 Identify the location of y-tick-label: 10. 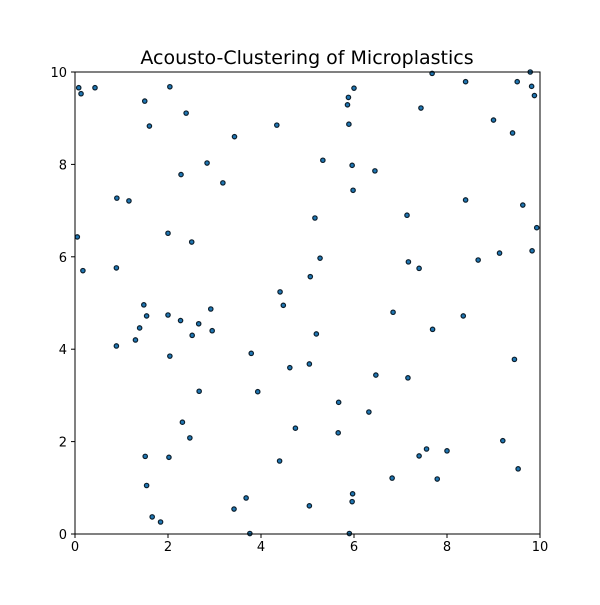
(58, 73).